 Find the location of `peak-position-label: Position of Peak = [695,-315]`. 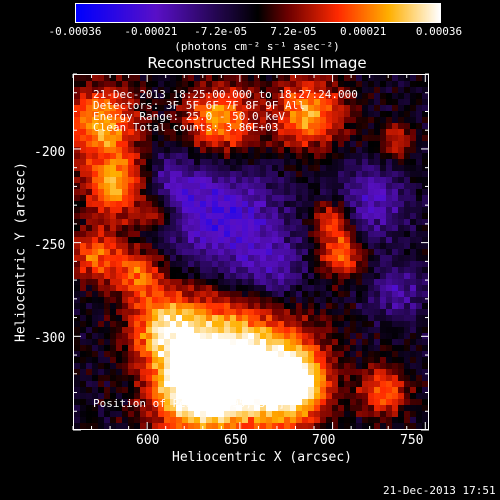

peak-position-label: Position of Peak = [695,-315] is located at coordinates (189, 403).